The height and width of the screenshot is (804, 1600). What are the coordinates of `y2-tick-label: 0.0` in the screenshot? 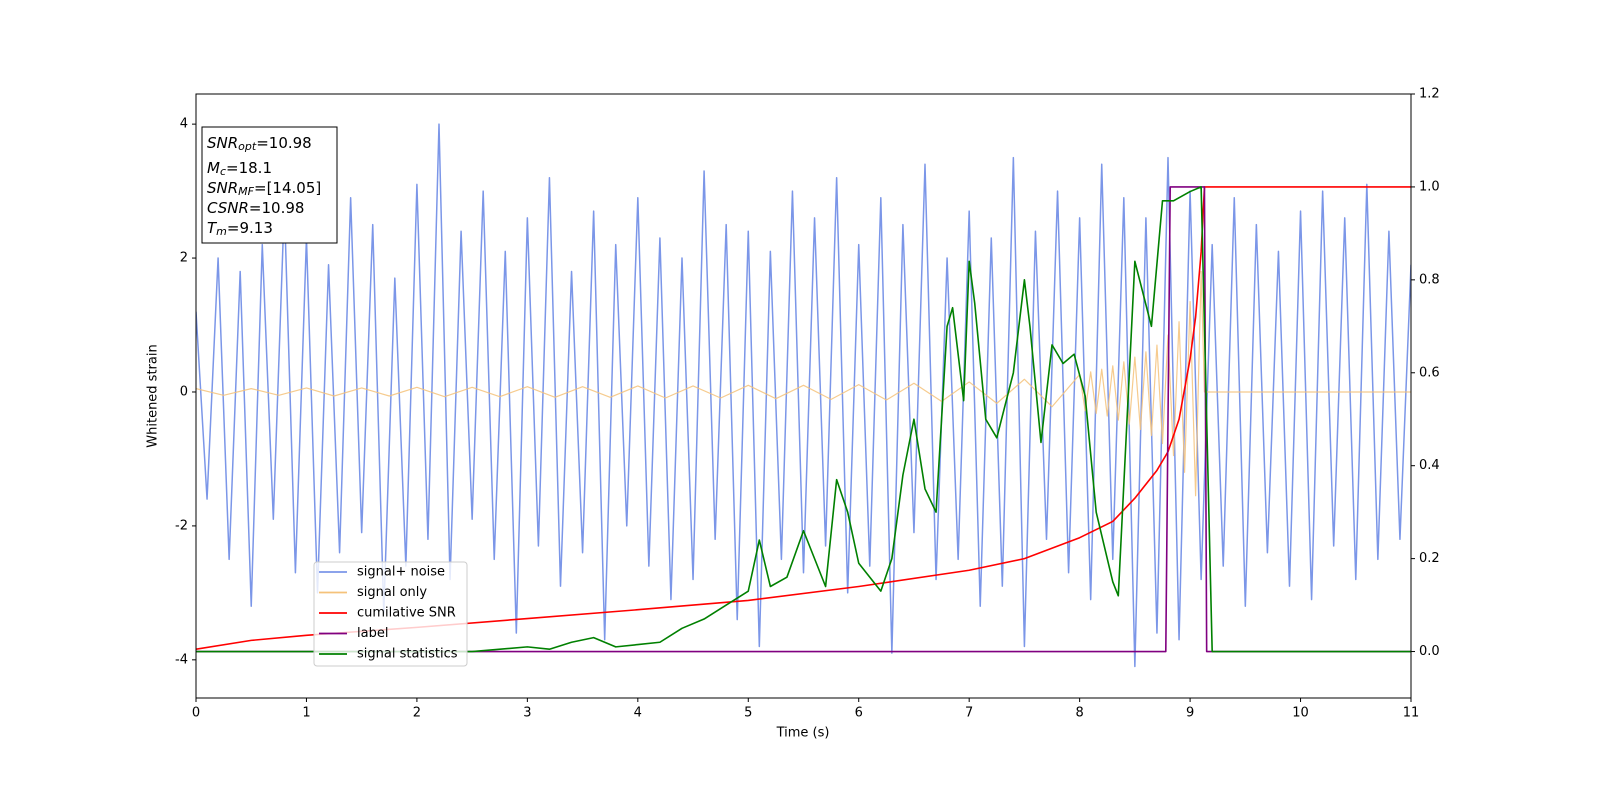 It's located at (1429, 651).